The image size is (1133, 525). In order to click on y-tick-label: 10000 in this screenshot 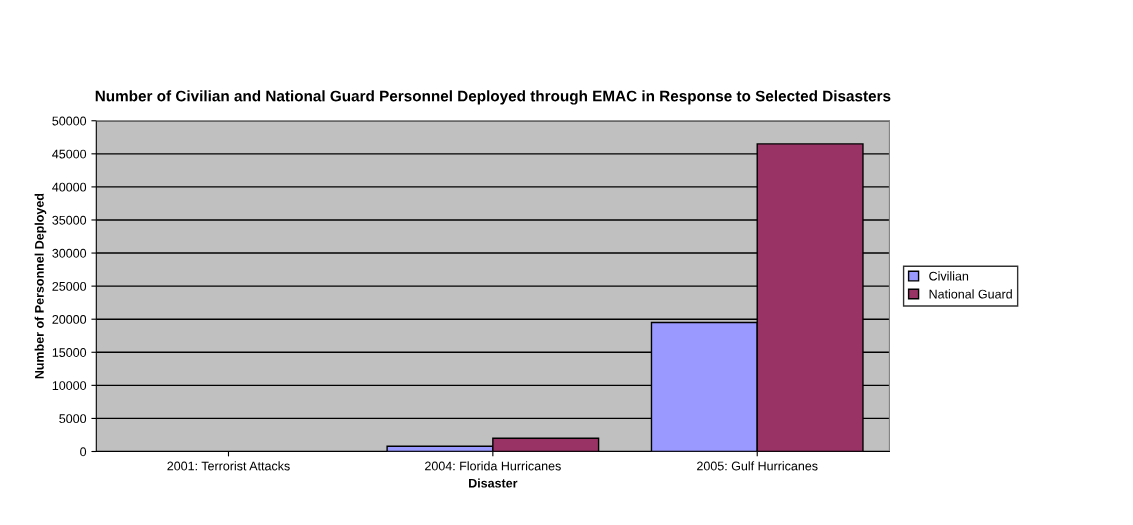, I will do `click(69, 385)`.